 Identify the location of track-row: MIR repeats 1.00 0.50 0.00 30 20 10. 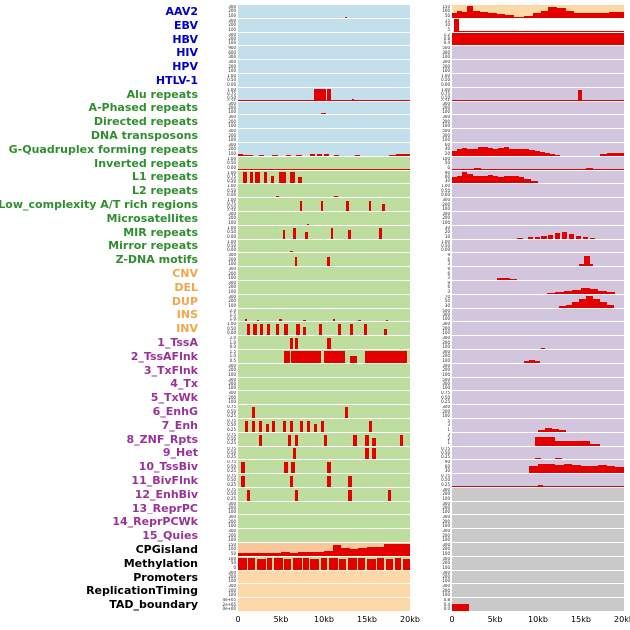
(315, 232).